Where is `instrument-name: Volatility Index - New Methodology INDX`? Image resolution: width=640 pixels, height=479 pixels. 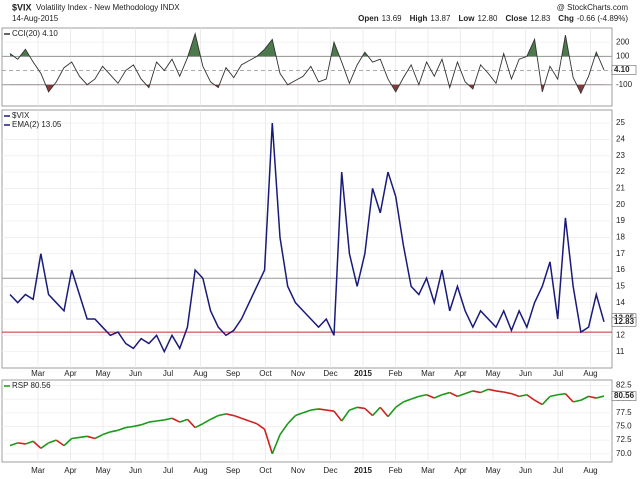
instrument-name: Volatility Index - New Methodology INDX is located at coordinates (108, 7).